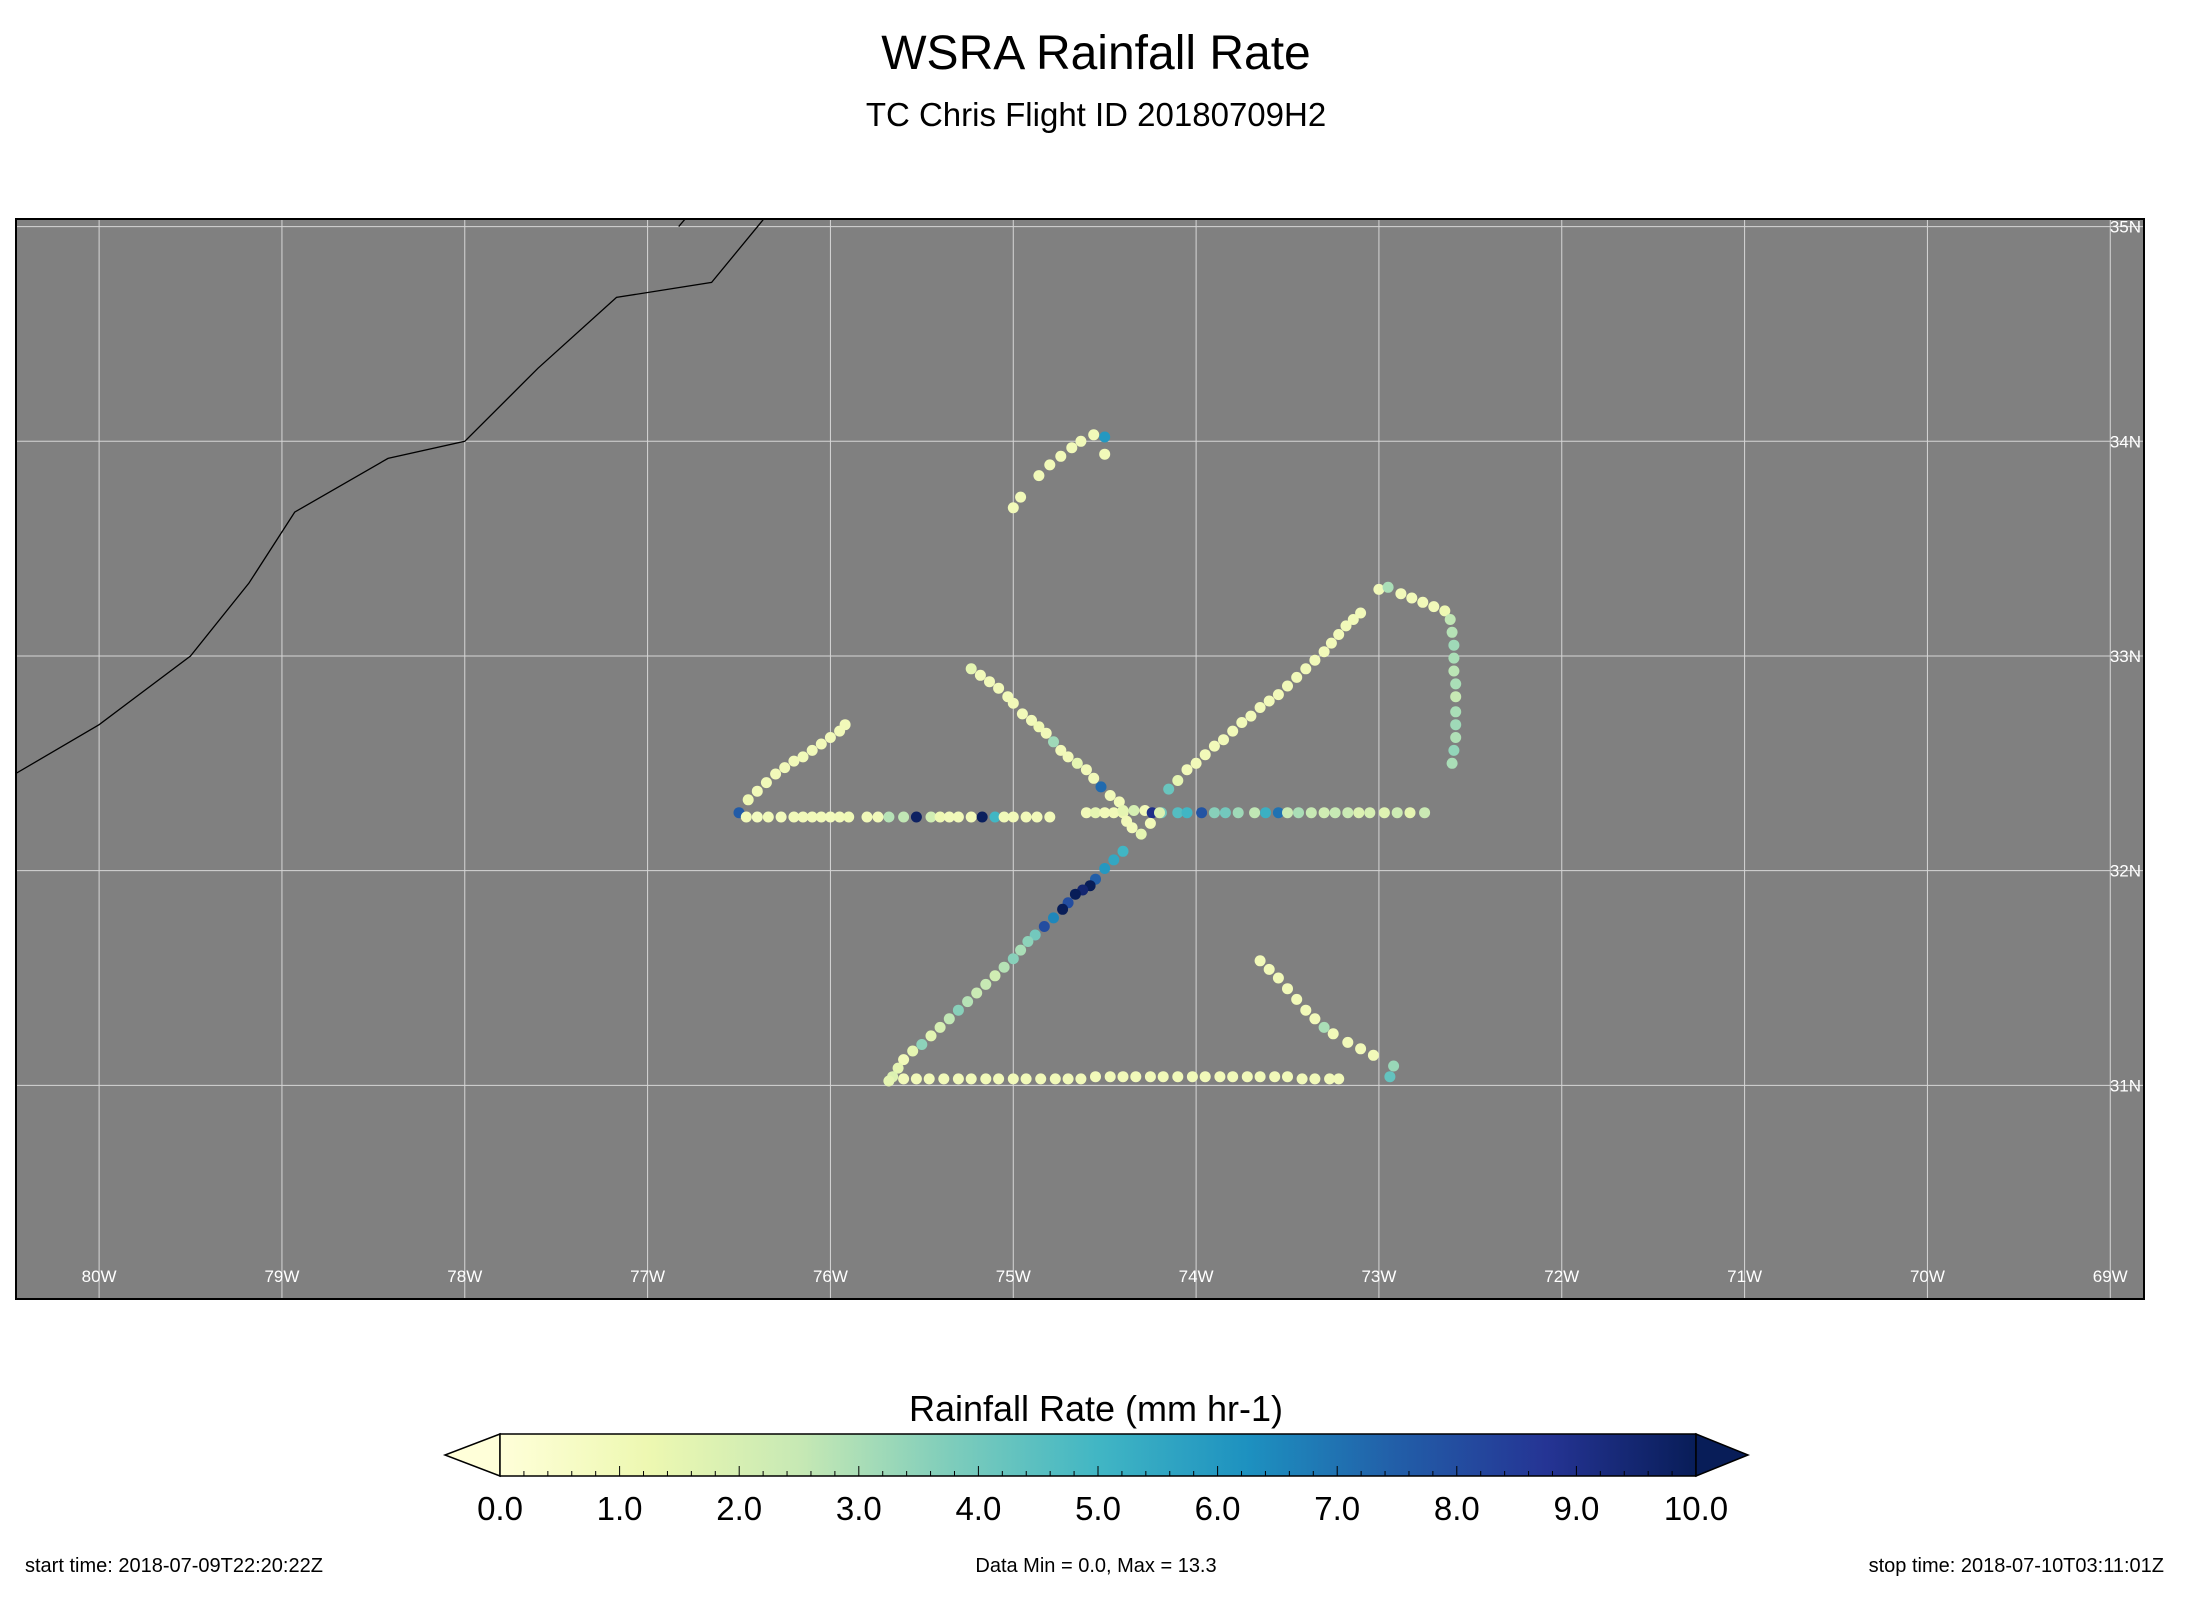  Describe the element at coordinates (2125, 227) in the screenshot. I see `lat-label: 35N` at that location.